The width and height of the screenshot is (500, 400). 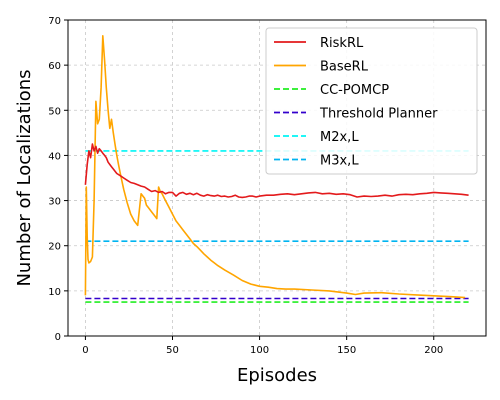 What do you see at coordinates (85, 350) in the screenshot?
I see `x-tick-label: 0` at bounding box center [85, 350].